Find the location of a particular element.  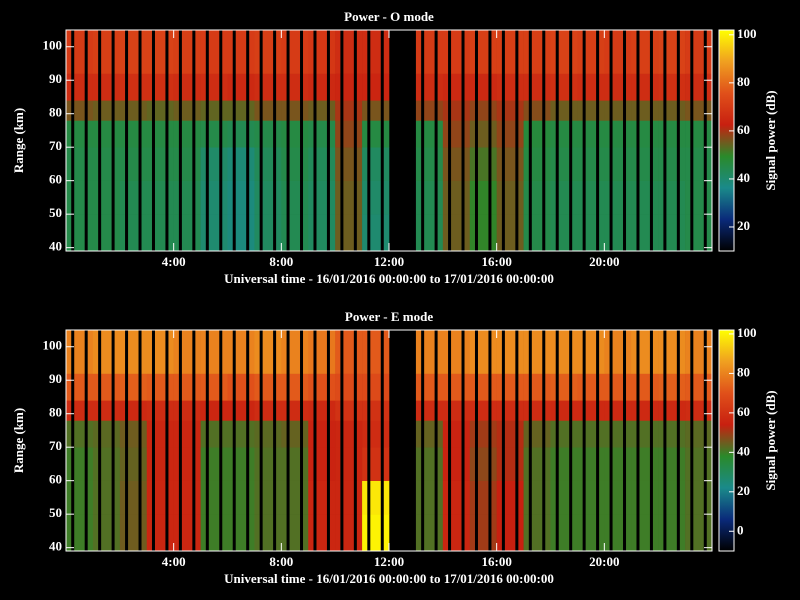

x-tick-label: 20:00 is located at coordinates (604, 561).